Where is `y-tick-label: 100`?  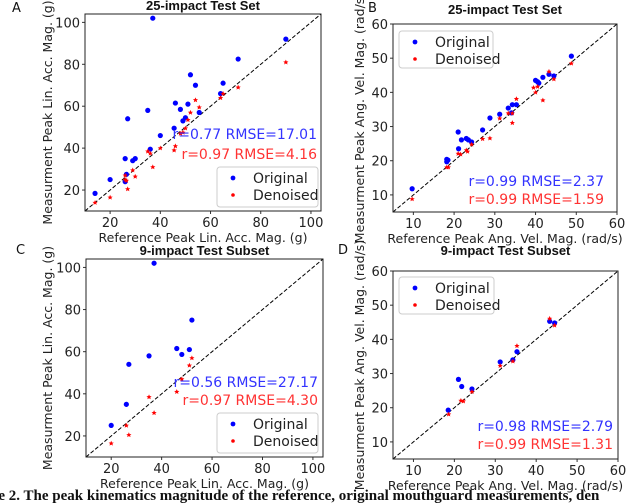 y-tick-label: 100 is located at coordinates (68, 268).